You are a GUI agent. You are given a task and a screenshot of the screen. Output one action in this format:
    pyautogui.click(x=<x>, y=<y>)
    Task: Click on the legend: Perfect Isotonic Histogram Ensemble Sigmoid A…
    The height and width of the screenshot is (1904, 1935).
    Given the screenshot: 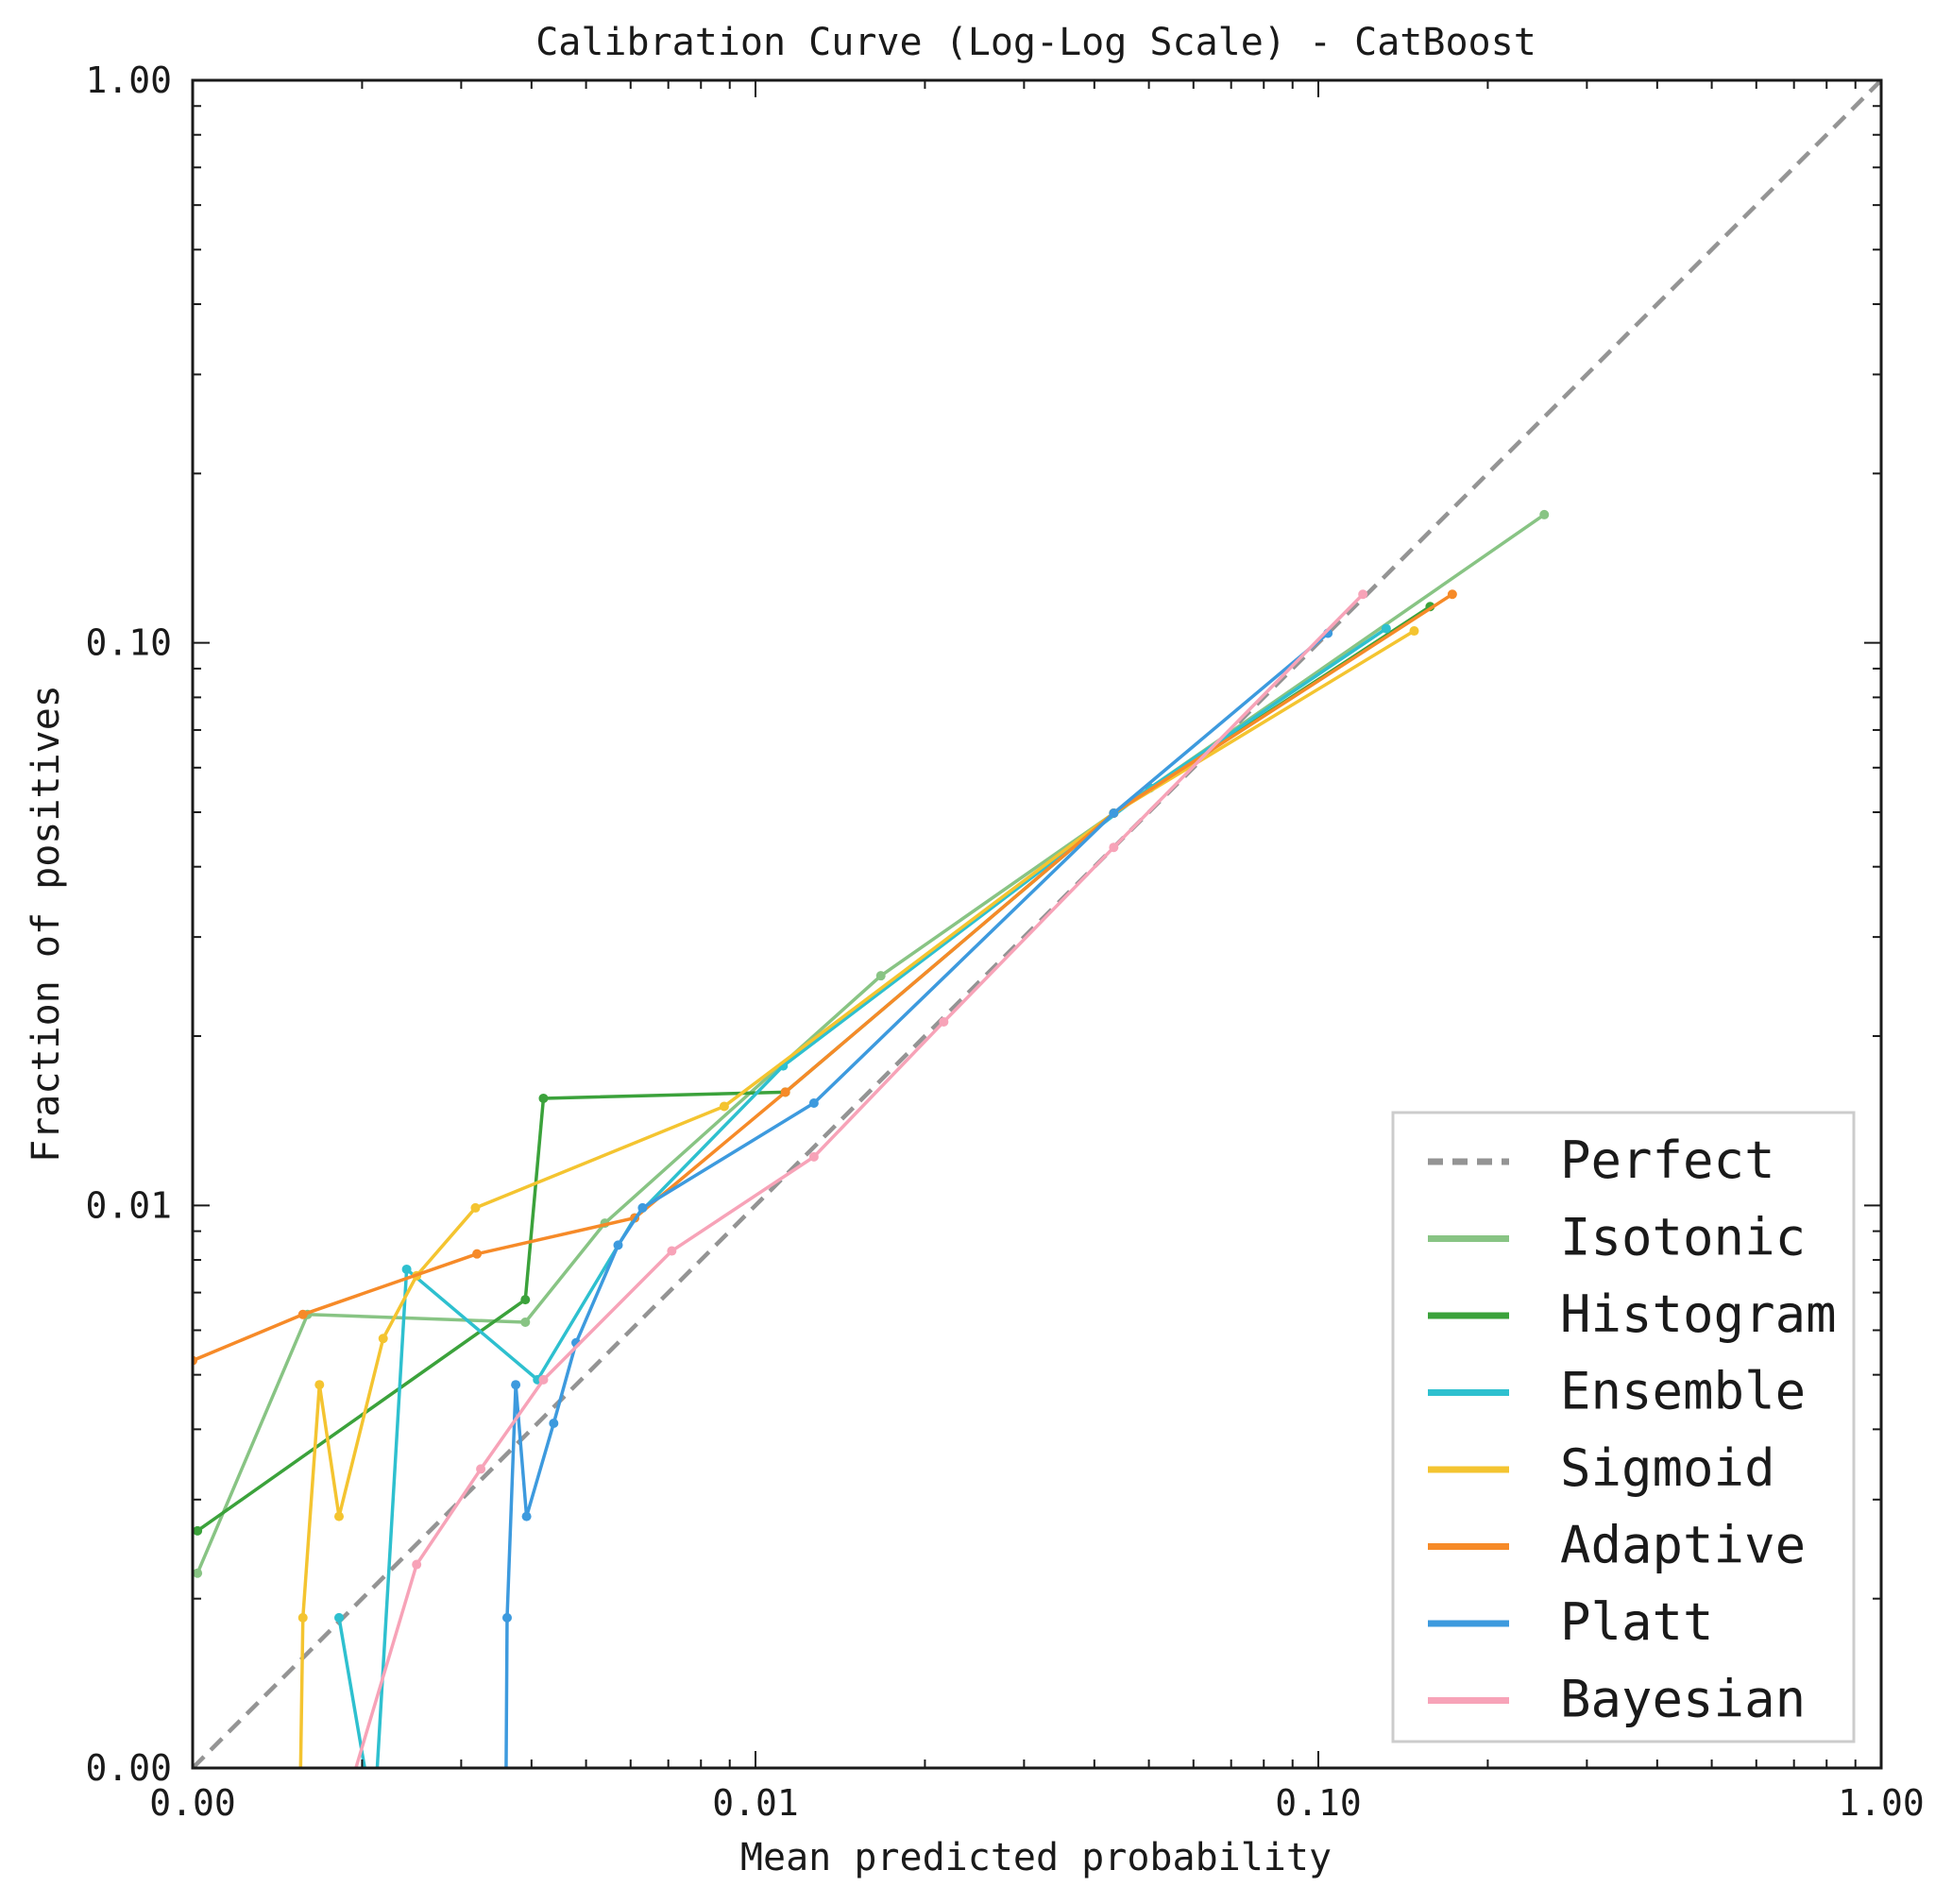 What is the action you would take?
    pyautogui.click(x=1624, y=1427)
    